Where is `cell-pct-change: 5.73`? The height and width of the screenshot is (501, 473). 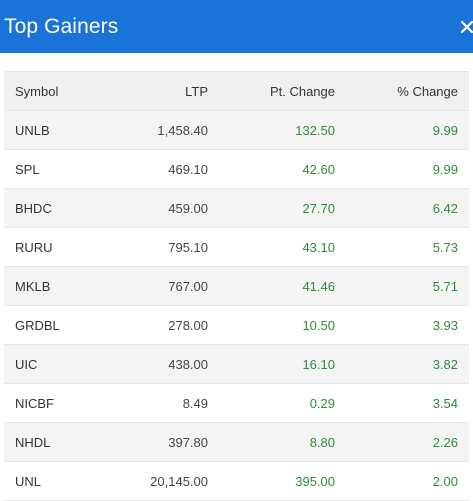
cell-pct-change: 5.73 is located at coordinates (445, 247).